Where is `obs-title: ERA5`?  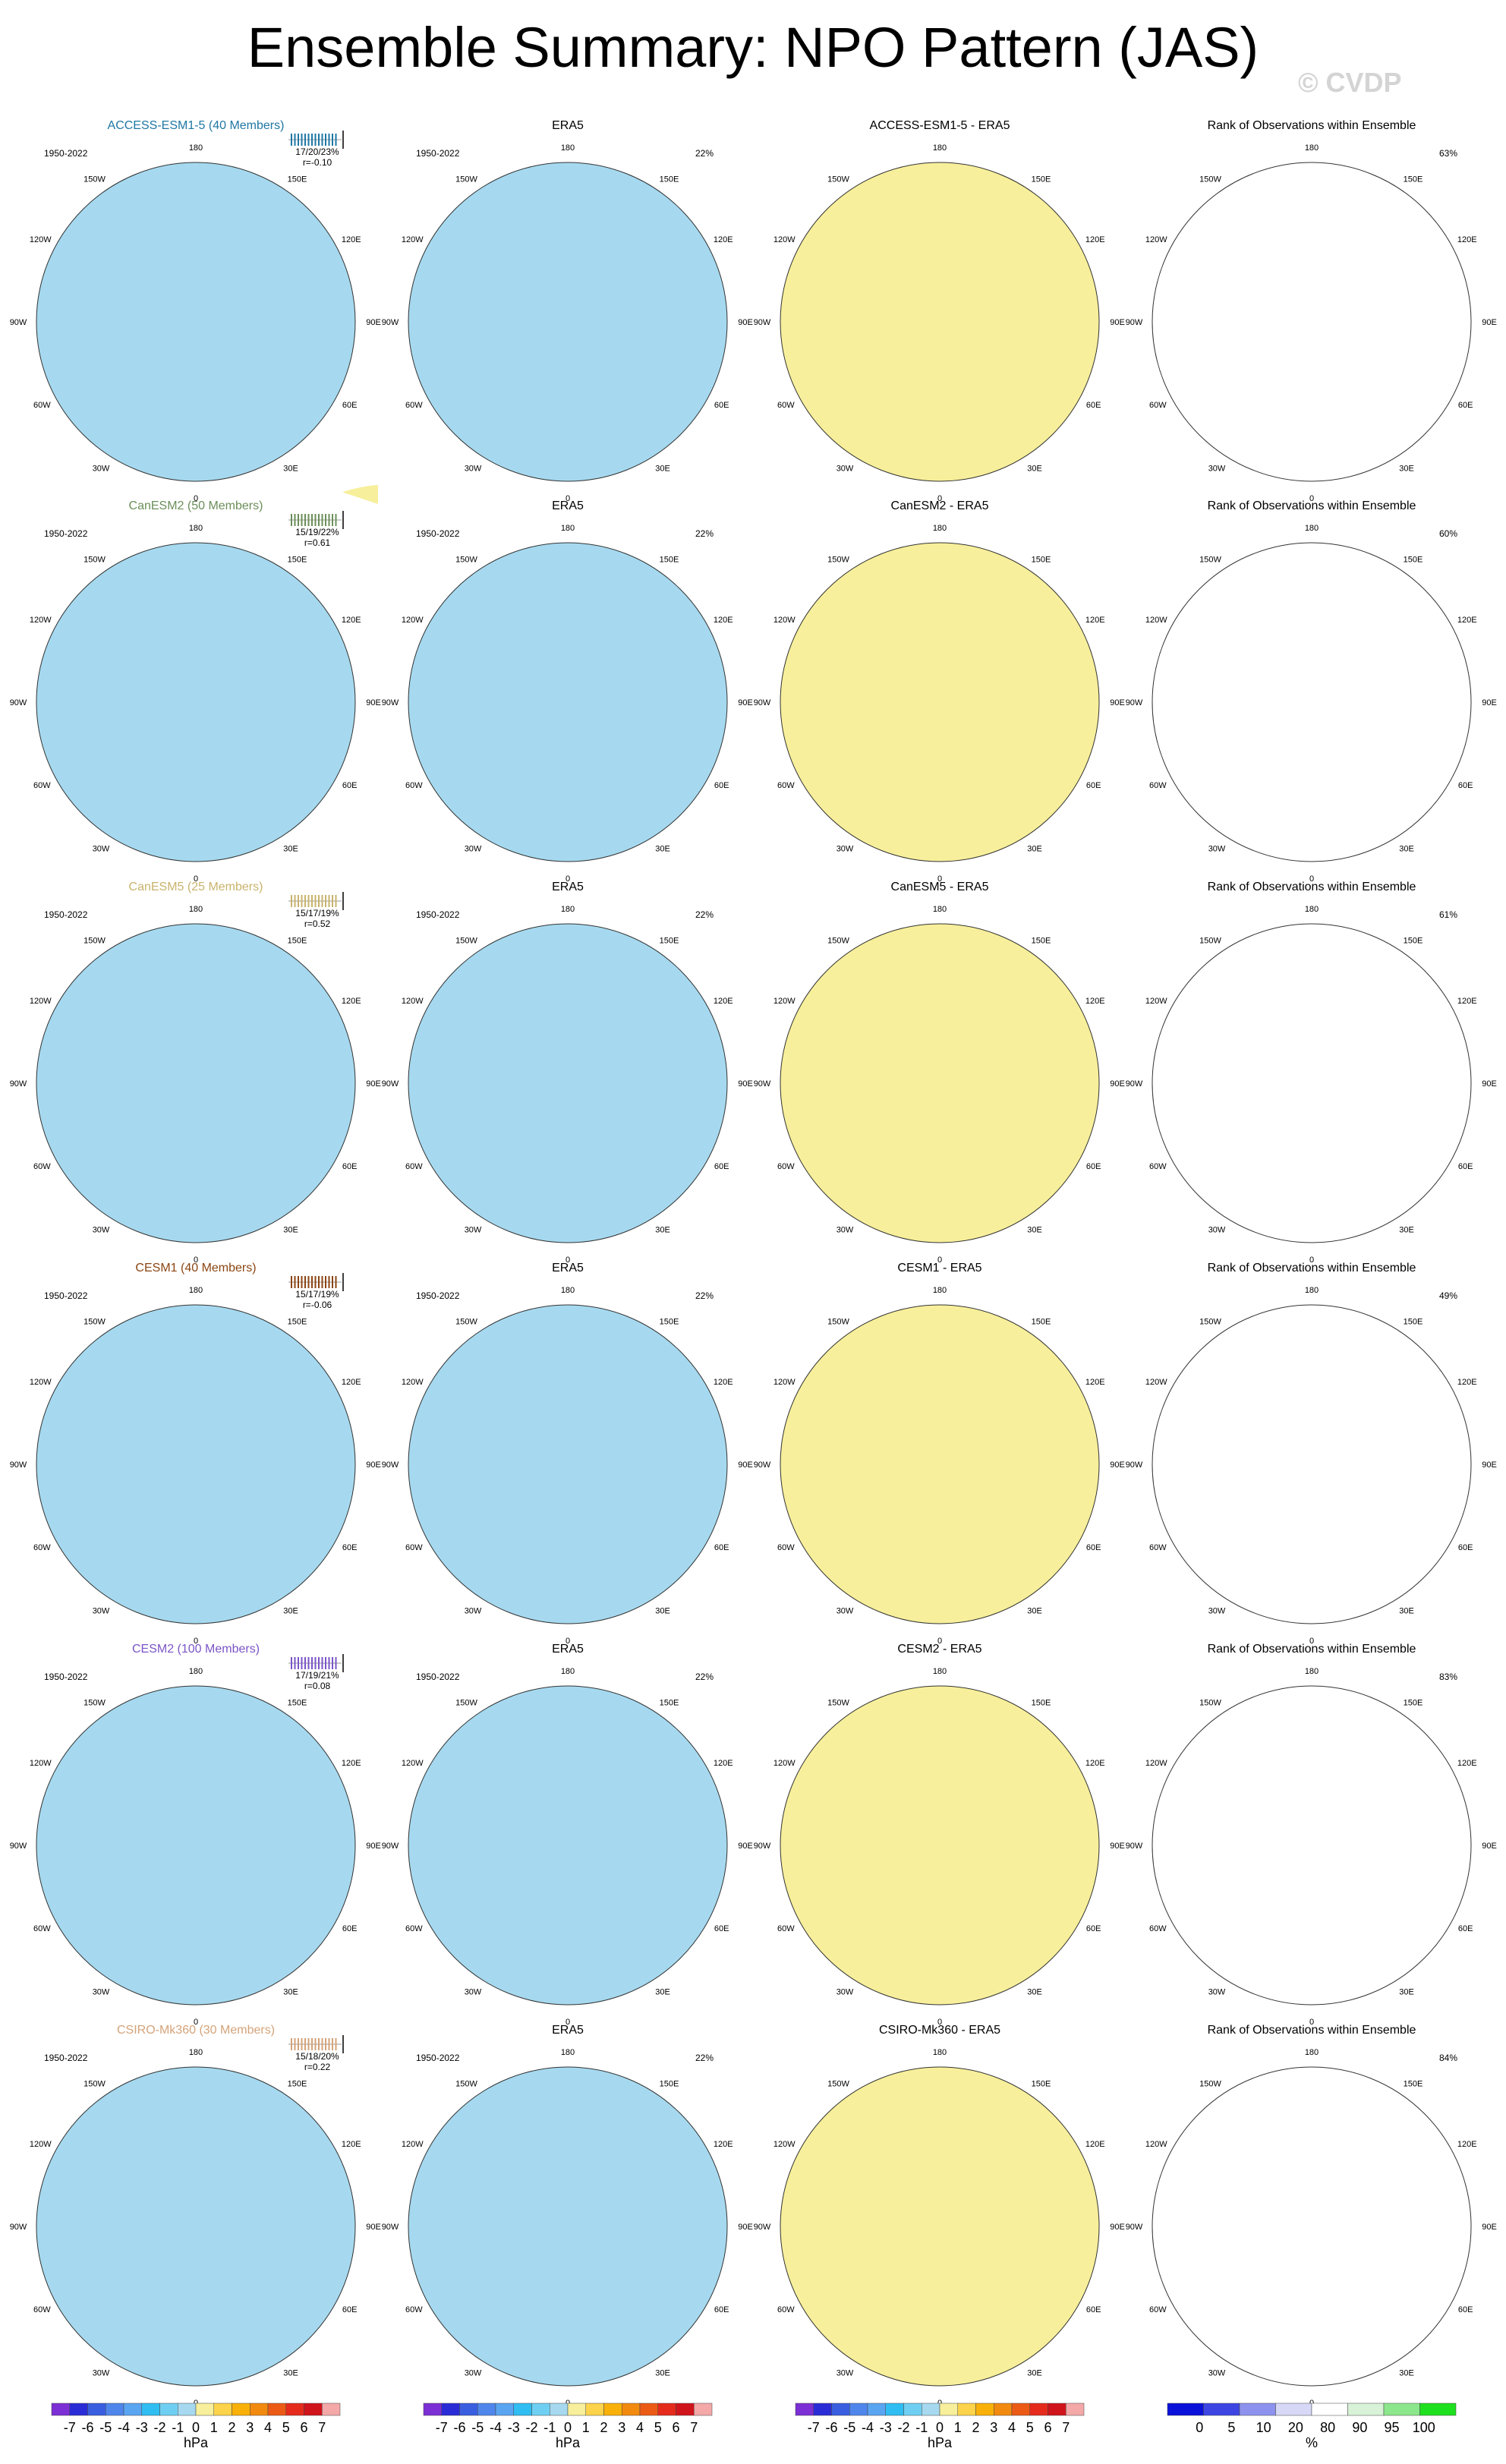 obs-title: ERA5 is located at coordinates (568, 1268).